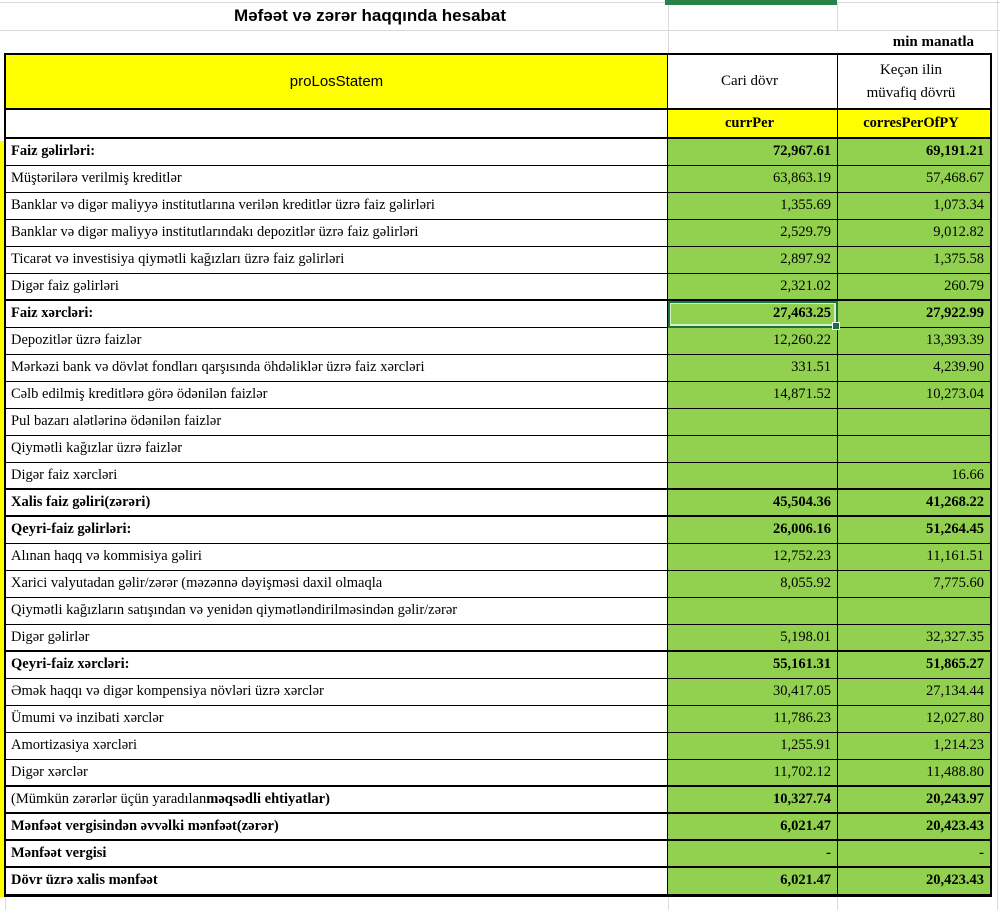 This screenshot has height=910, width=1000. I want to click on subheader-corresperofpy-cell: corresPerOfPY, so click(914, 124).